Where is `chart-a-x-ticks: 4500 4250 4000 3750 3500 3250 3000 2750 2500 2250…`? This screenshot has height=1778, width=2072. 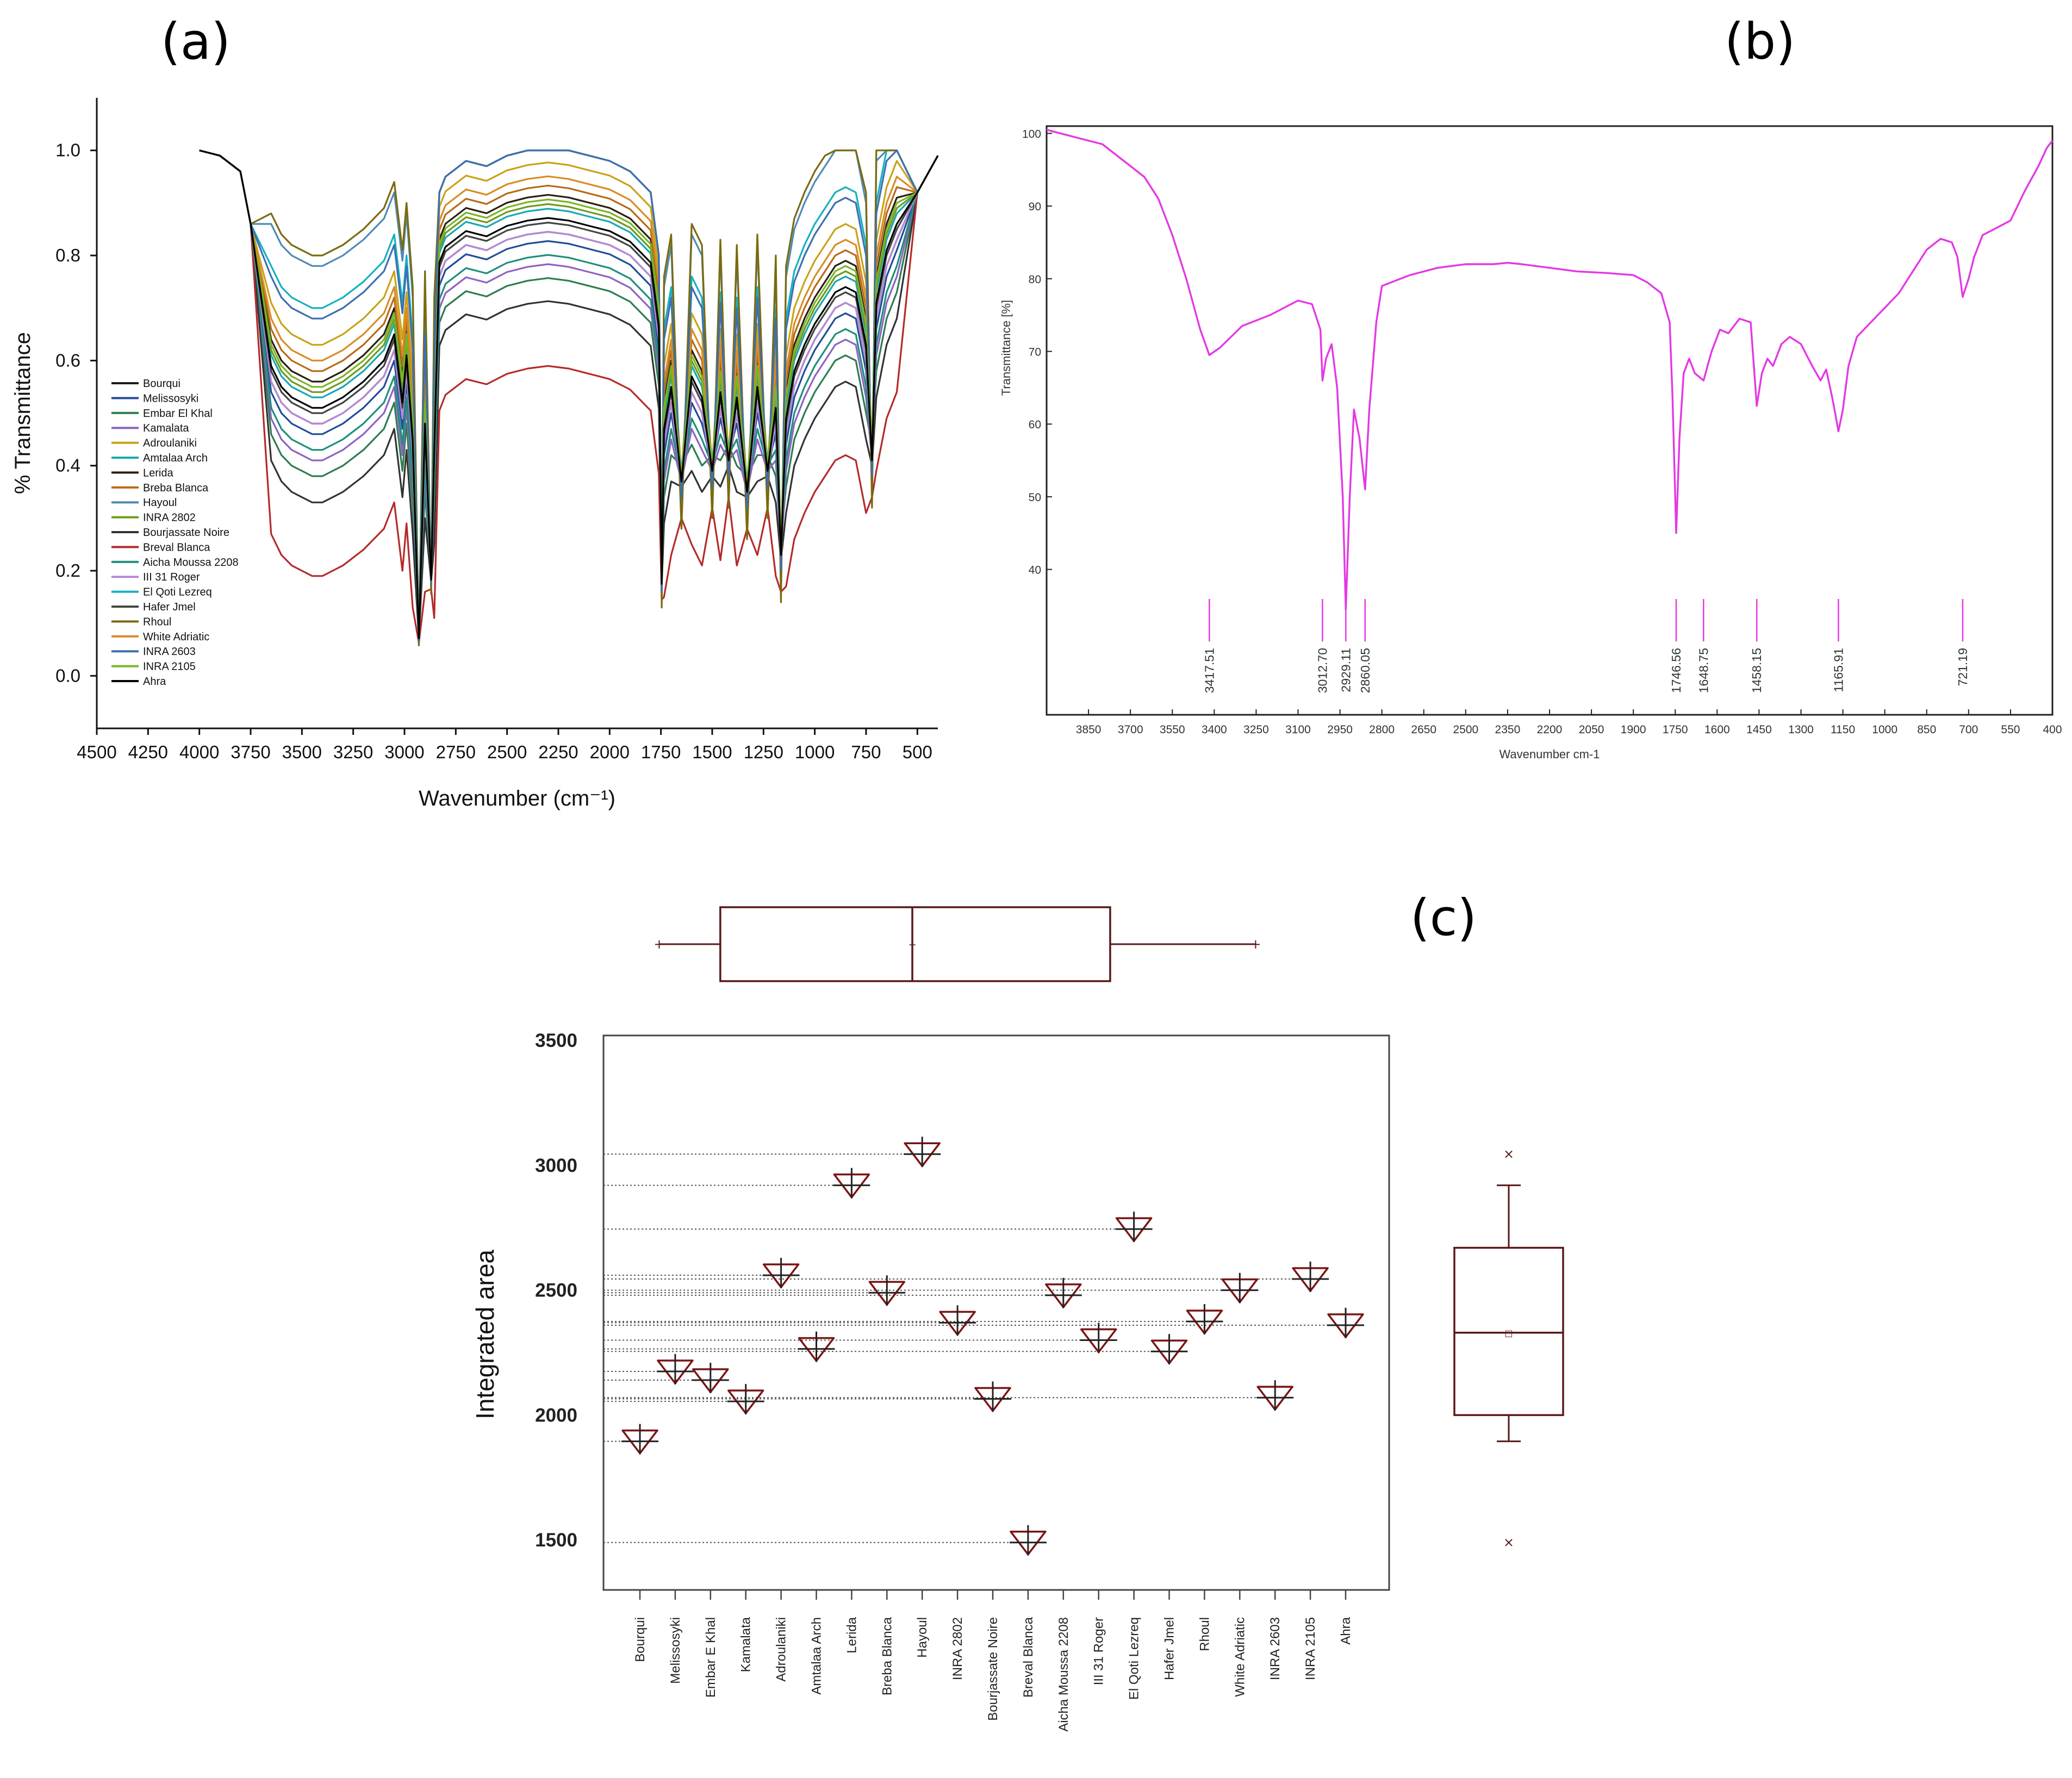 chart-a-x-ticks: 4500 4250 4000 3750 3500 3250 3000 2750 2500 2250… is located at coordinates (504, 745).